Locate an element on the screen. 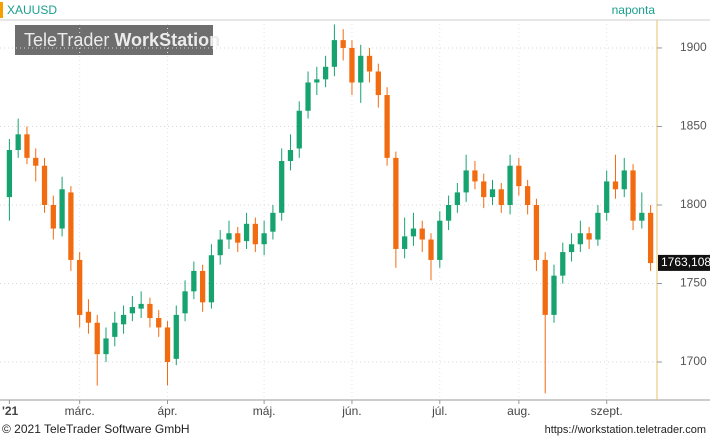  x-tick-label: máj. is located at coordinates (264, 411).